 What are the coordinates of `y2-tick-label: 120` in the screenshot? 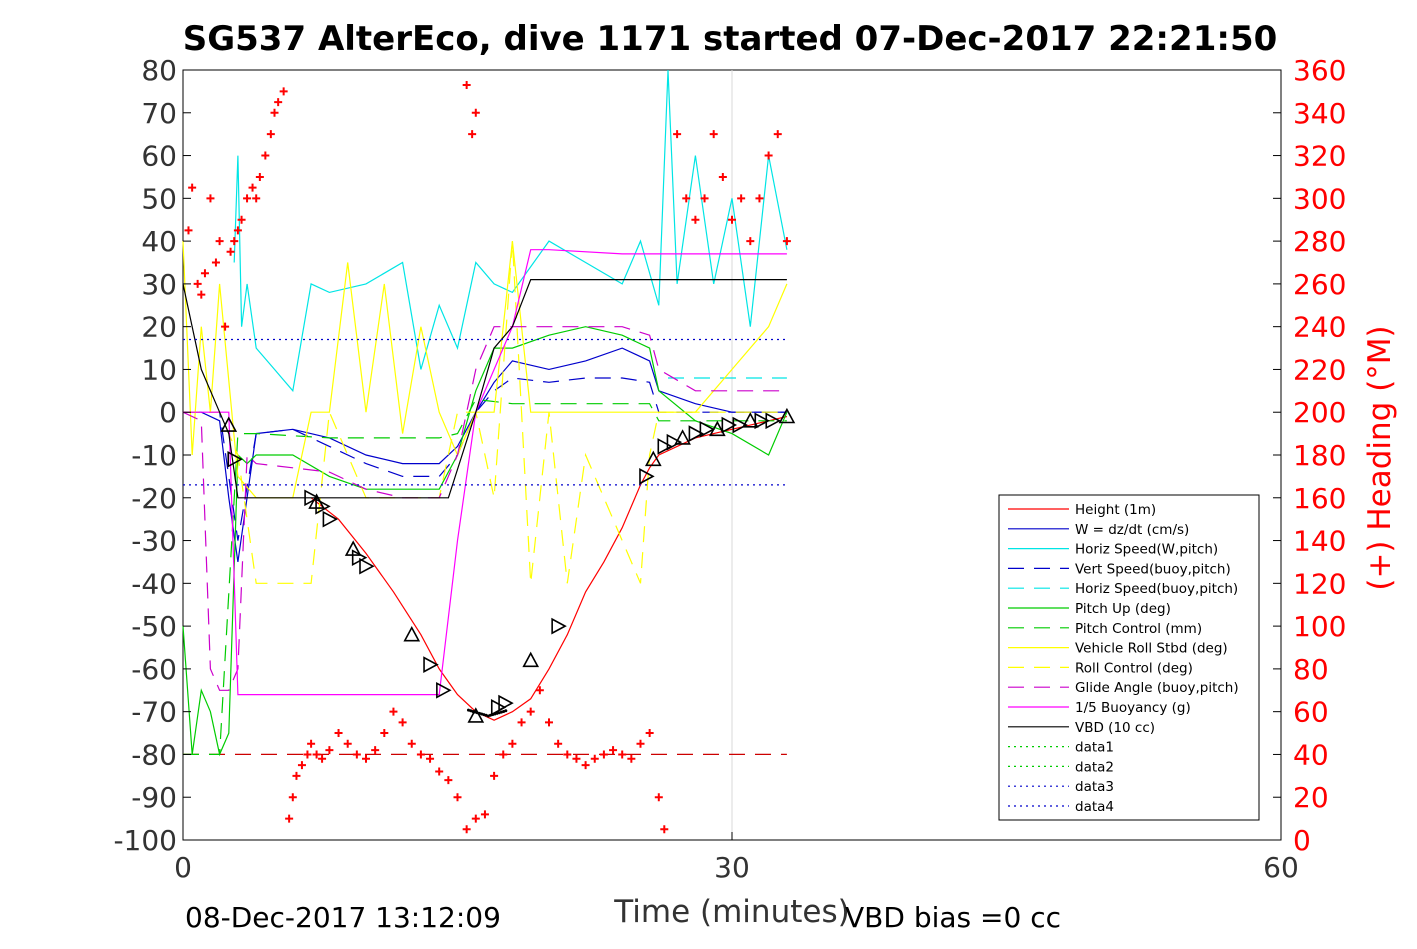 It's located at (1319, 583).